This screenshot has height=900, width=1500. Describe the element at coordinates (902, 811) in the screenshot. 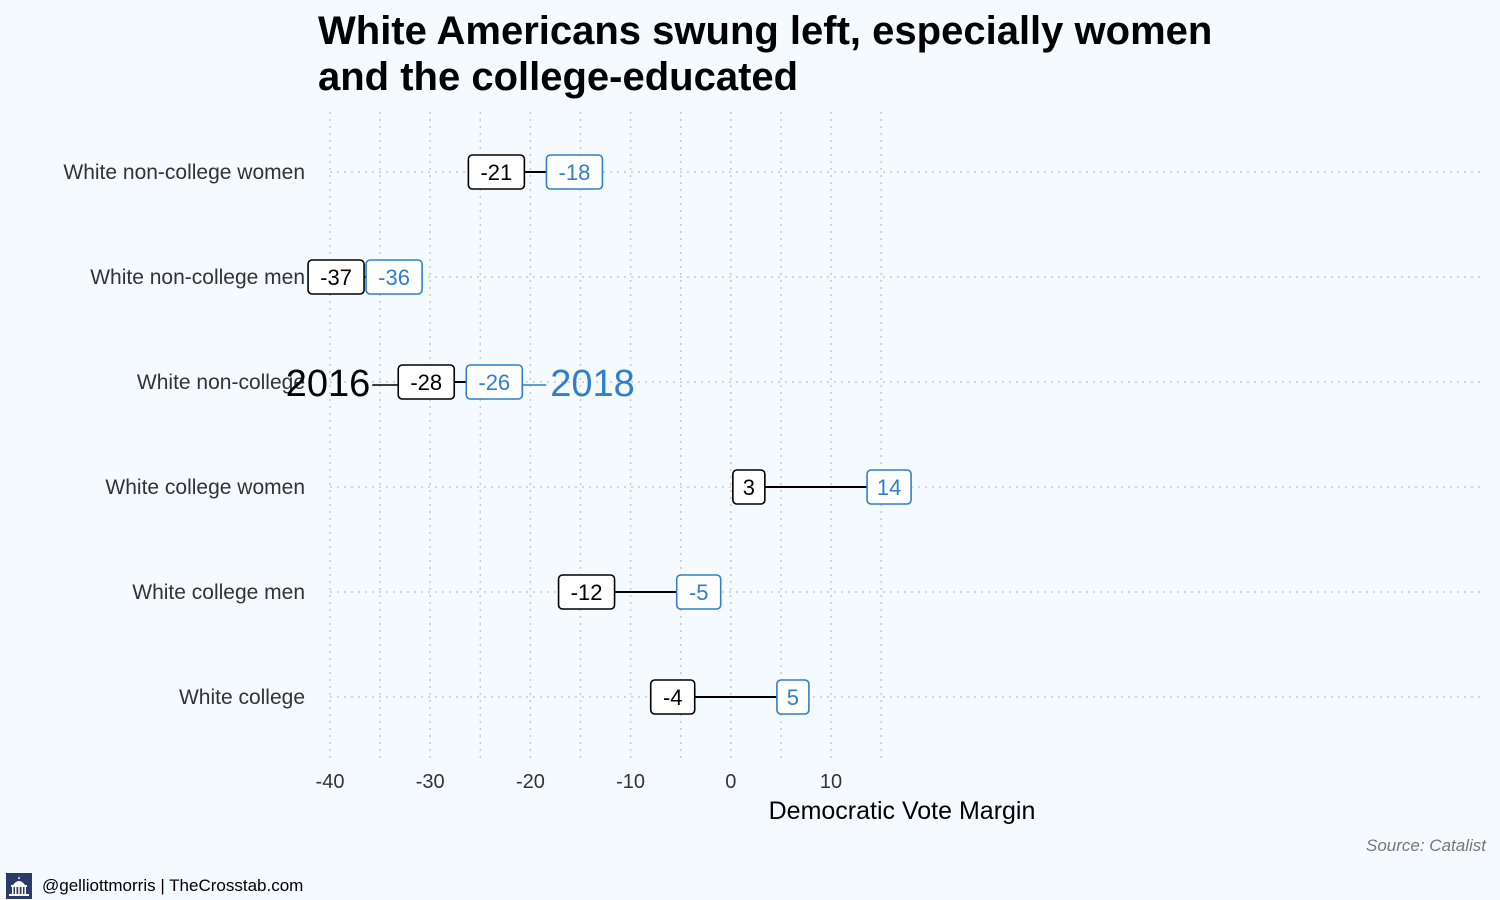

I see `x-axis-label: Democratic Vote Margin` at that location.